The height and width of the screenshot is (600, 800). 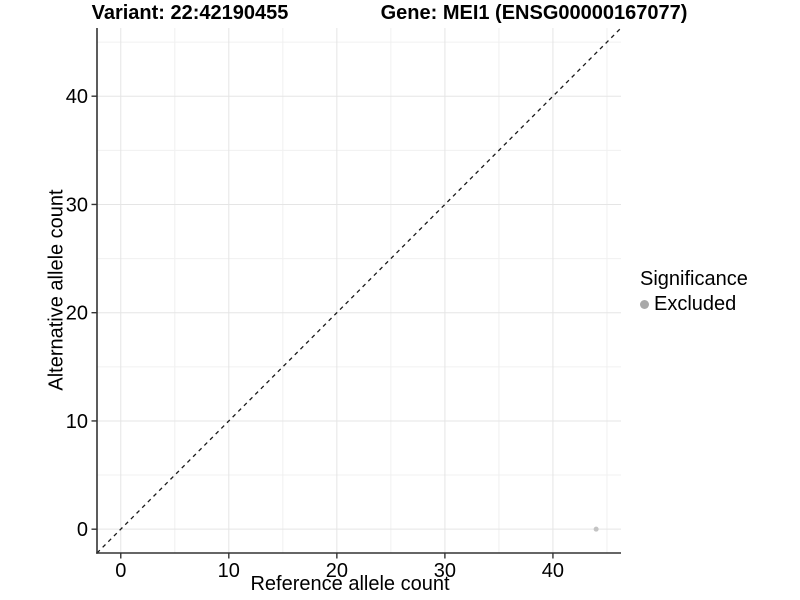 I want to click on x-tick-label: 40, so click(x=553, y=571).